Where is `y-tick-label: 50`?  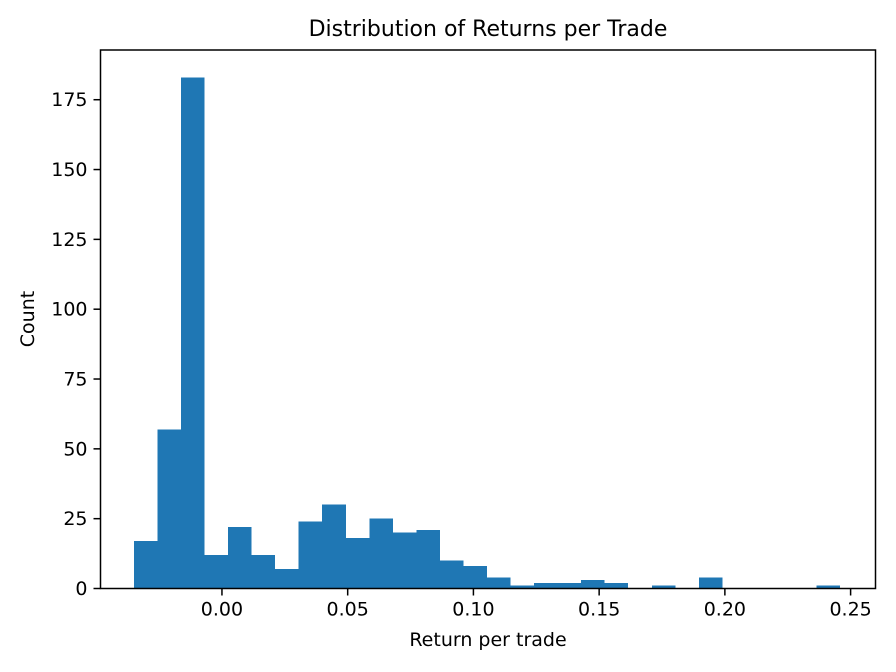
y-tick-label: 50 is located at coordinates (75, 449).